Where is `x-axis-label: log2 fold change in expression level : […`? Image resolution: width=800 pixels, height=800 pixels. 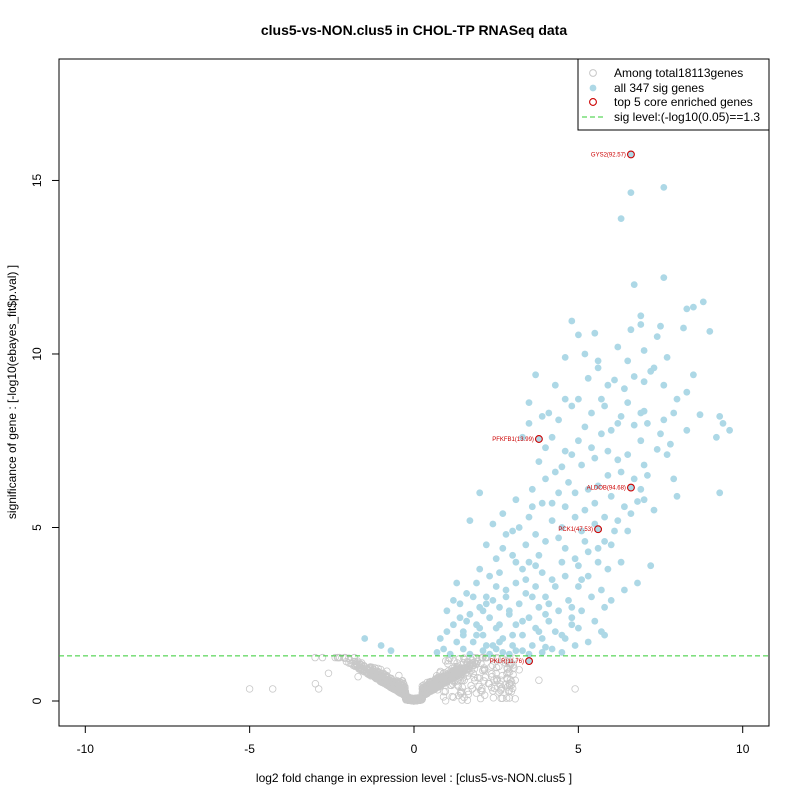
x-axis-label: log2 fold change in expression level : [… is located at coordinates (414, 778).